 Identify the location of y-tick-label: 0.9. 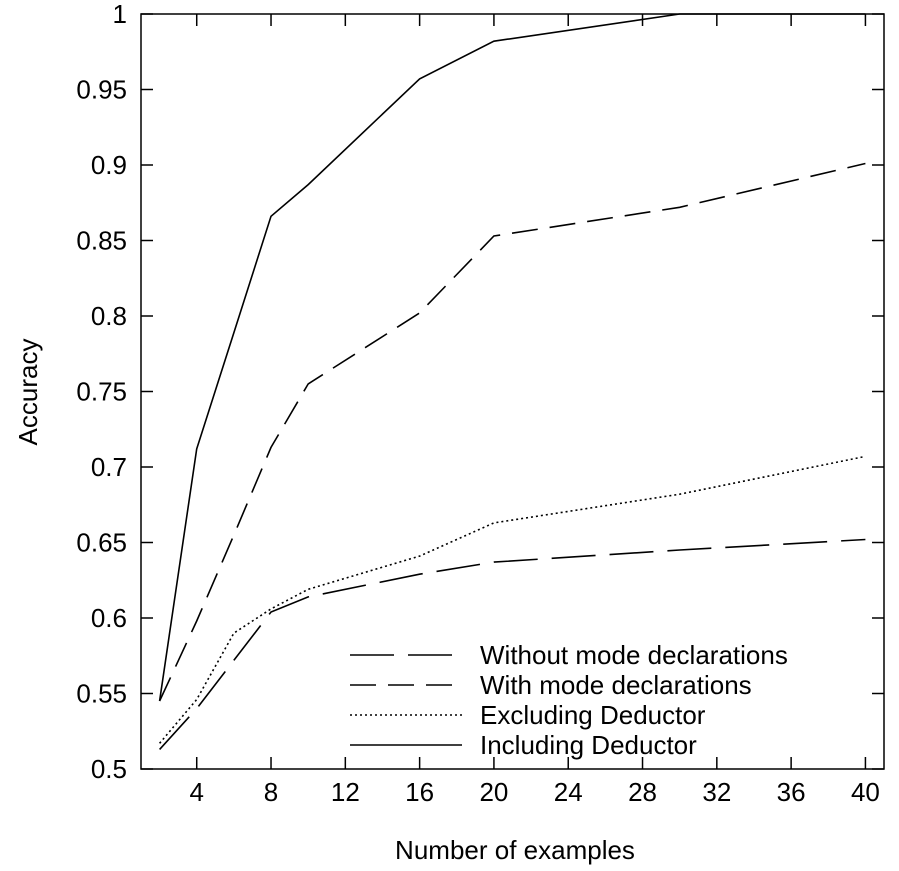
(109, 165).